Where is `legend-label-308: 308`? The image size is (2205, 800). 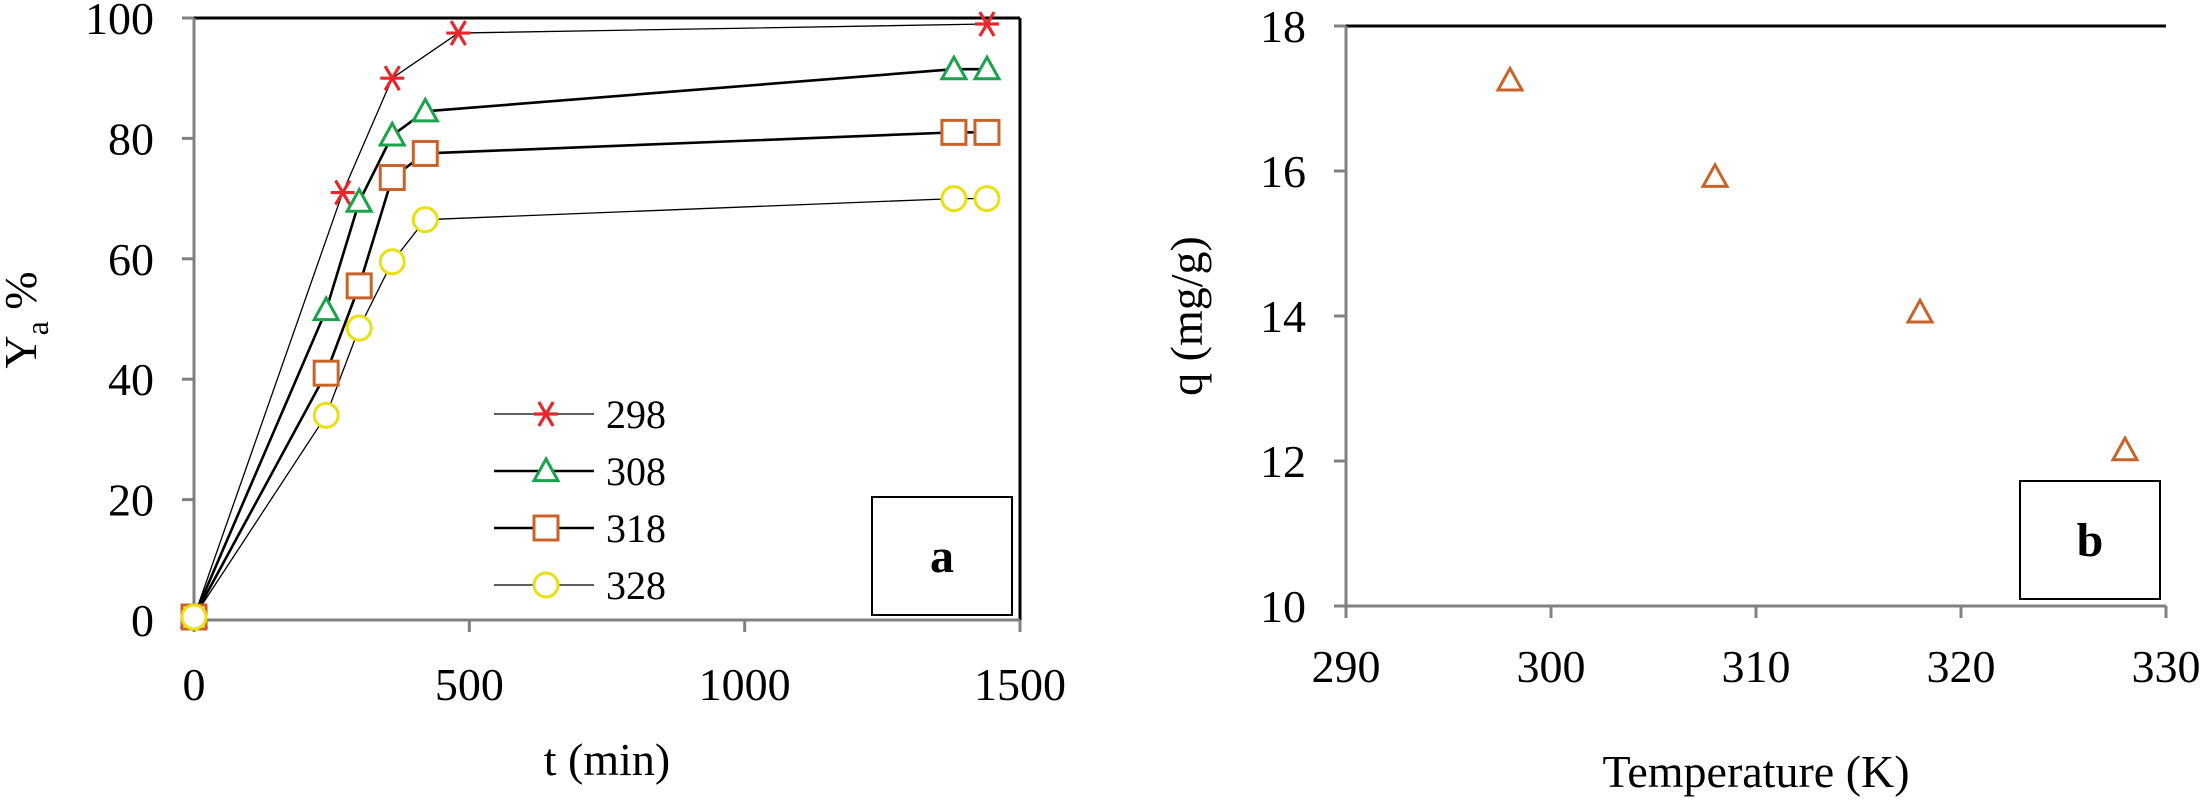
legend-label-308: 308 is located at coordinates (636, 471).